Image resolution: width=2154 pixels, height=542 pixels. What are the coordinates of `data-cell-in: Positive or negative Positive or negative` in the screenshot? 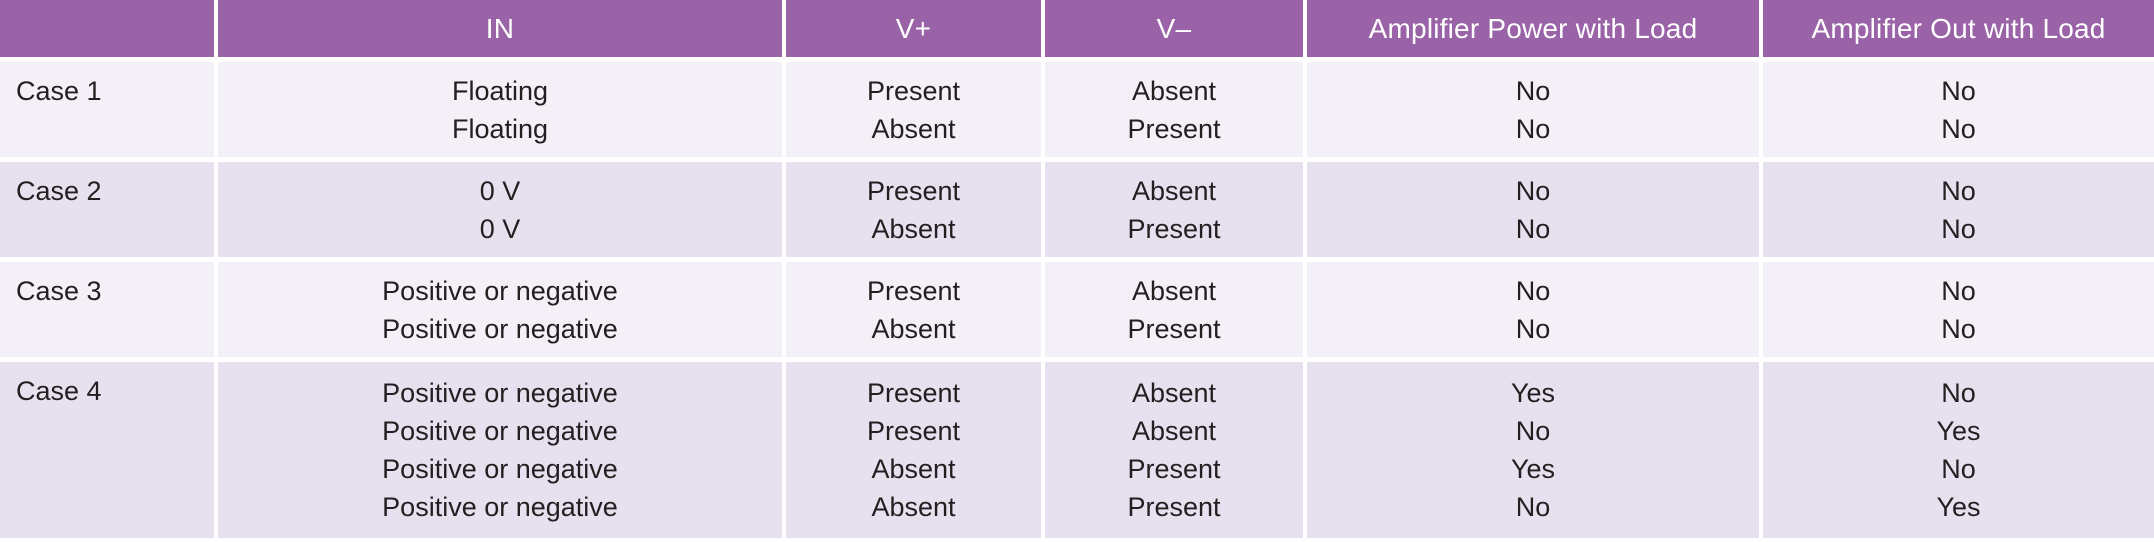 It's located at (502, 312).